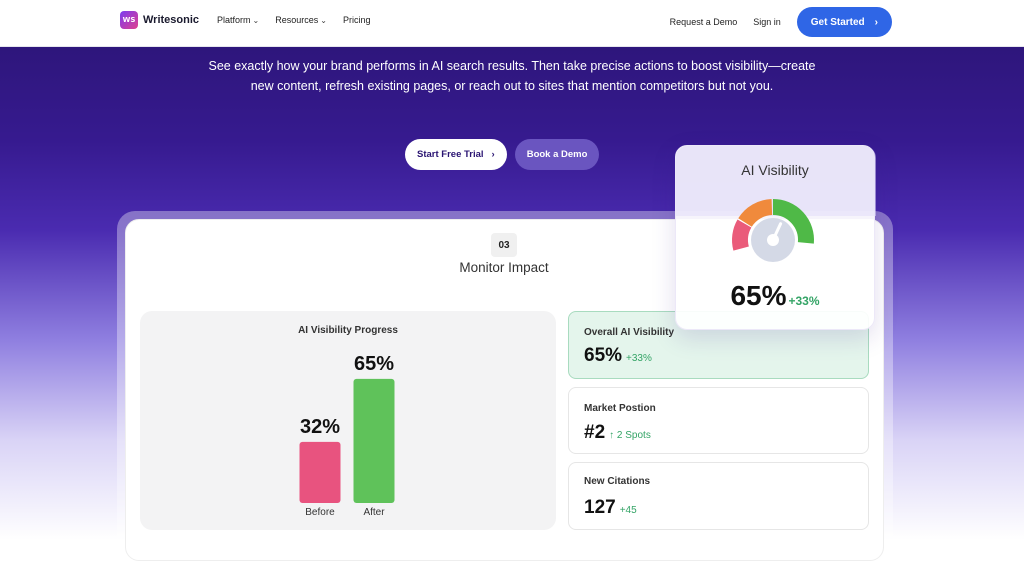 The width and height of the screenshot is (1024, 562). What do you see at coordinates (374, 512) in the screenshot?
I see `bar-after-label: After` at bounding box center [374, 512].